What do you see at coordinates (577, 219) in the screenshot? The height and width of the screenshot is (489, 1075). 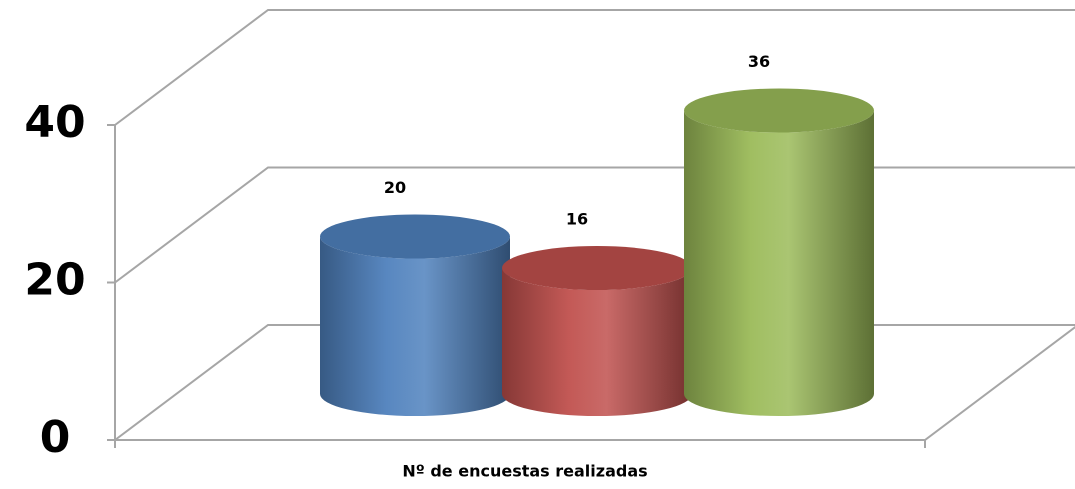 I see `data-label: 16` at bounding box center [577, 219].